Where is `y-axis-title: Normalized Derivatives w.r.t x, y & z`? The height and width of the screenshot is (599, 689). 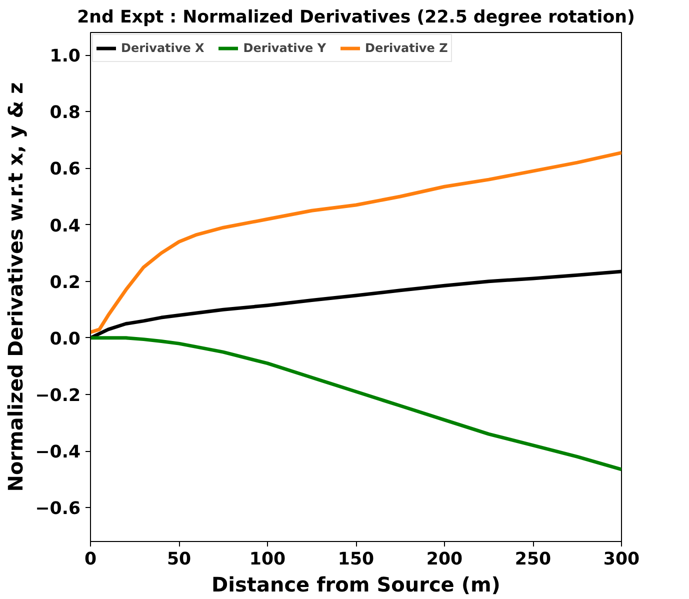 y-axis-title: Normalized Derivatives w.r.t x, y & z is located at coordinates (15, 287).